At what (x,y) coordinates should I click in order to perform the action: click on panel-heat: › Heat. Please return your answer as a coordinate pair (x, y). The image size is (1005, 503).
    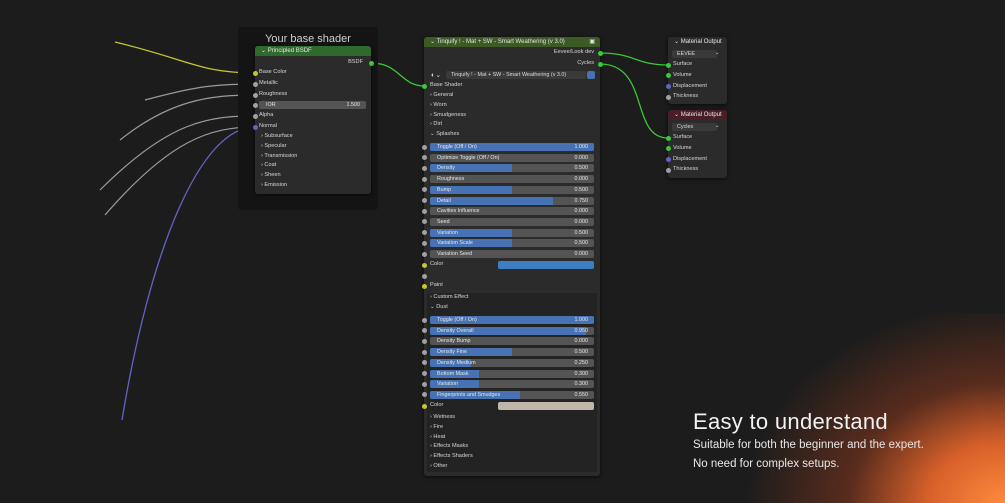
    Looking at the image, I should click on (438, 436).